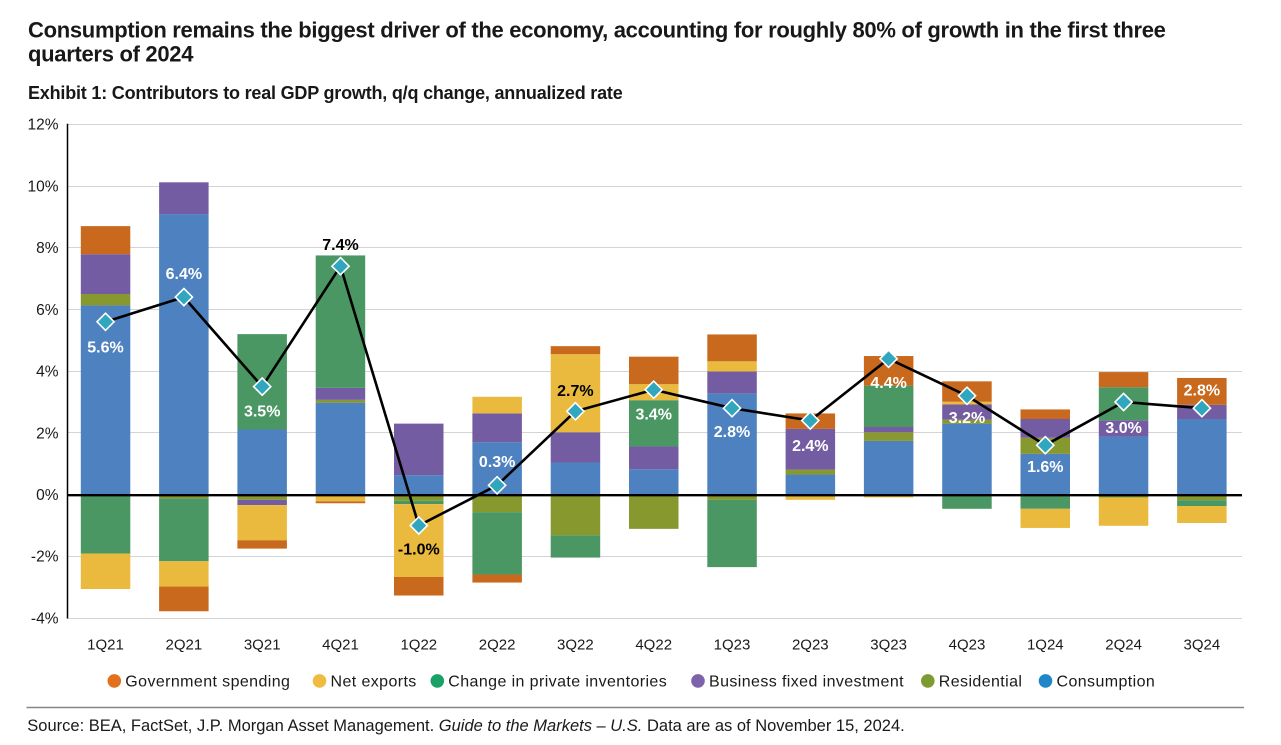 The width and height of the screenshot is (1281, 745). What do you see at coordinates (1123, 644) in the screenshot?
I see `svg-text: 2Q24` at bounding box center [1123, 644].